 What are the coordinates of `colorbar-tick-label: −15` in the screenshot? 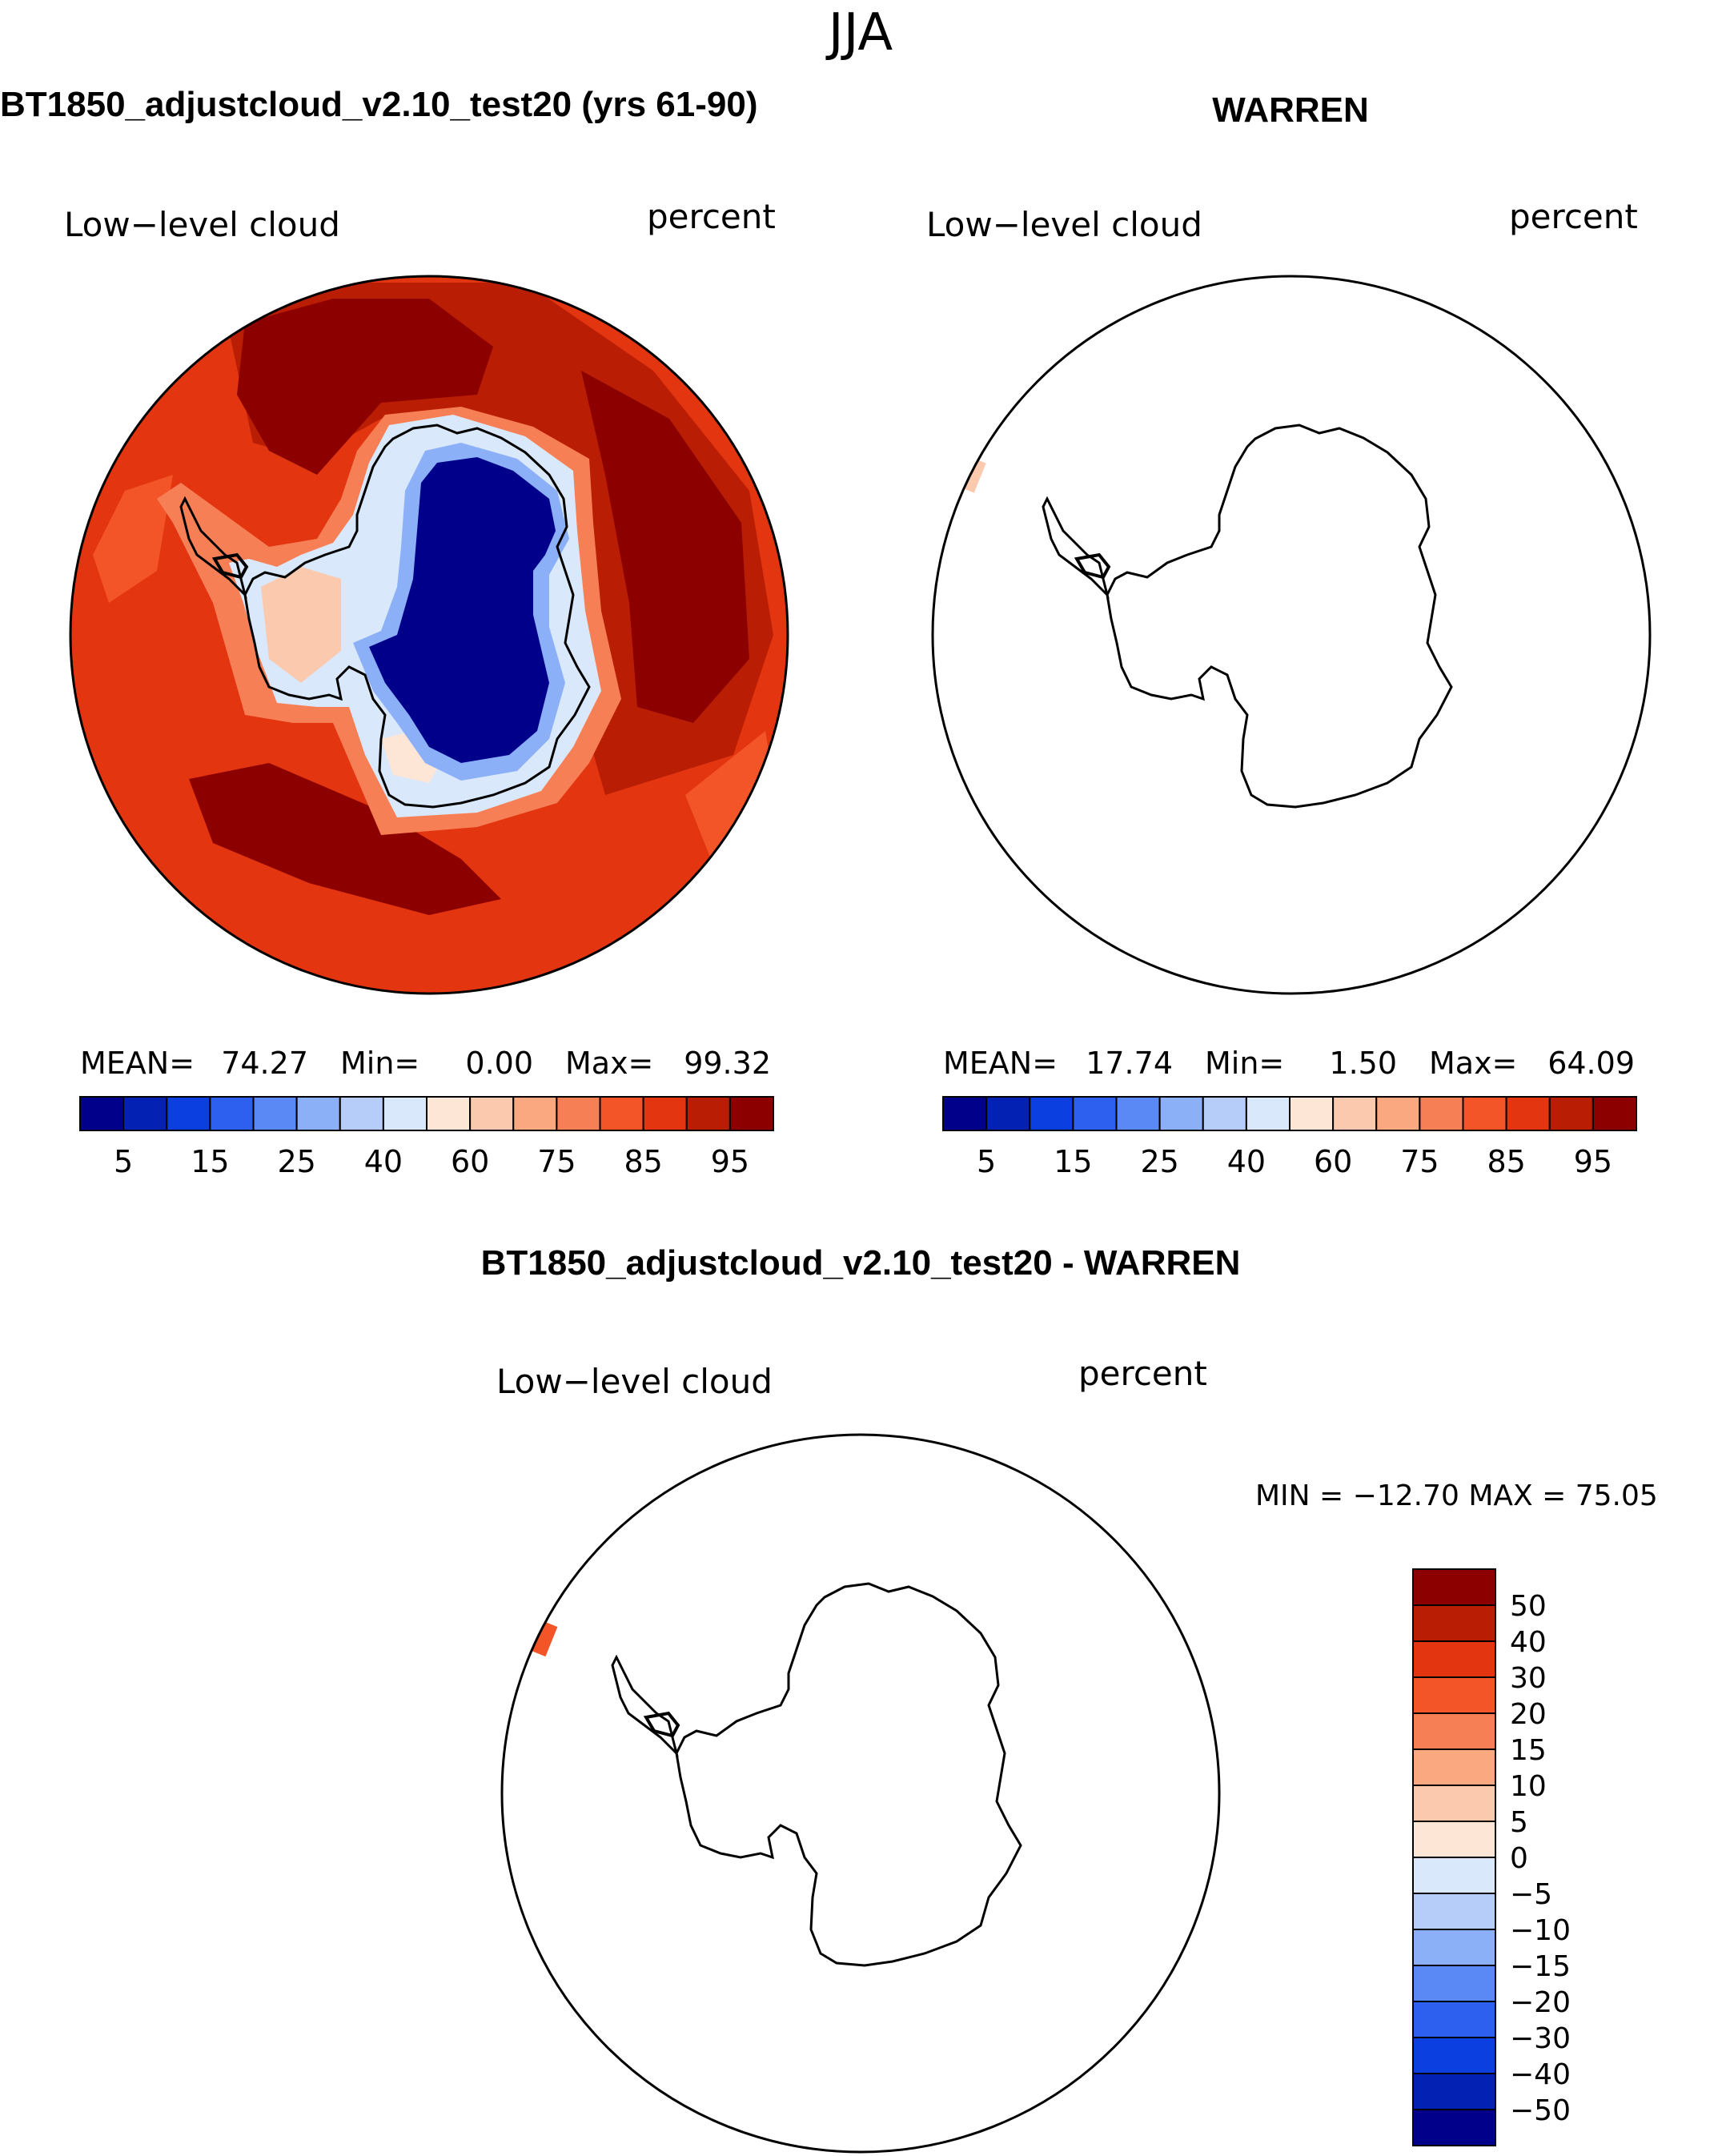 It's located at (1540, 1966).